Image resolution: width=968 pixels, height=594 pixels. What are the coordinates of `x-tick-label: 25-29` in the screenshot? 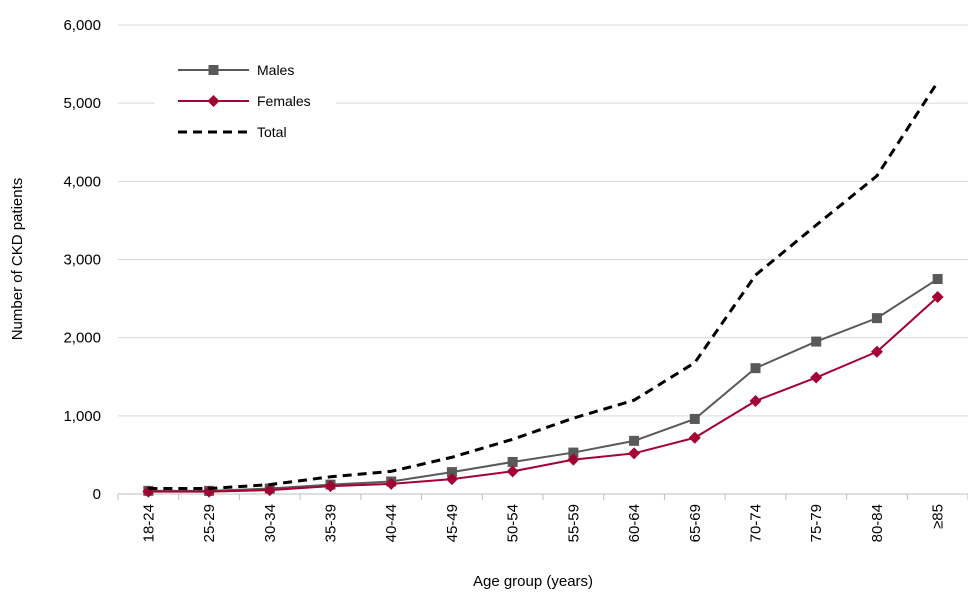 It's located at (209, 523).